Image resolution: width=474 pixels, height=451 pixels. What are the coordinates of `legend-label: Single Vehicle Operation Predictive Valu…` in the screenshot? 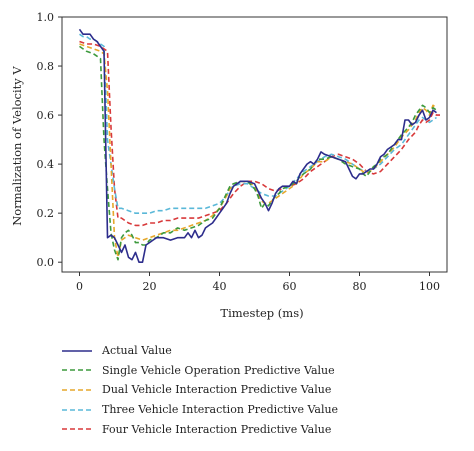 It's located at (218, 370).